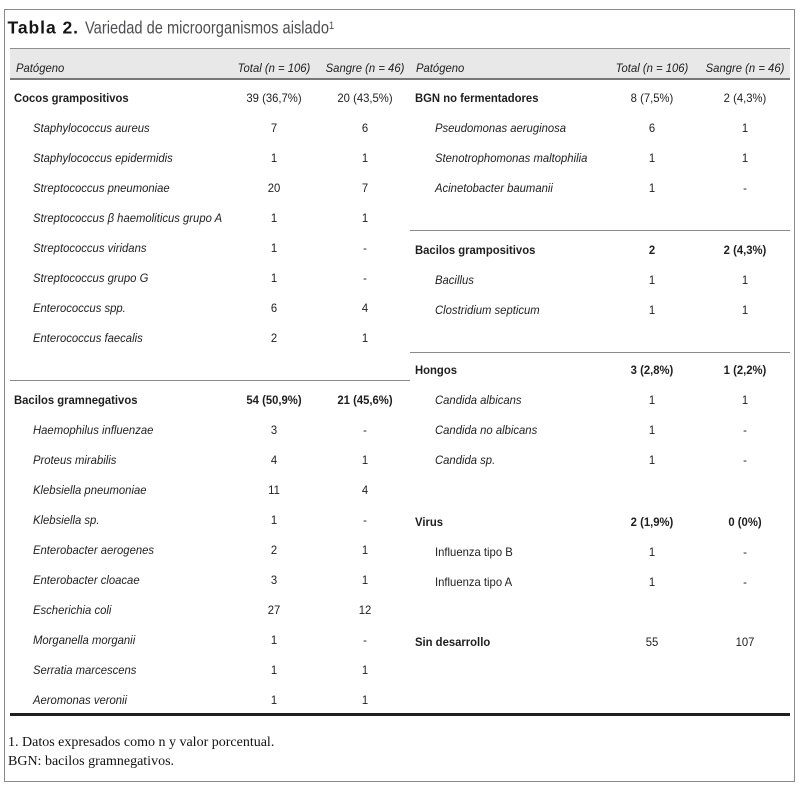 The image size is (800, 800). What do you see at coordinates (486, 430) in the screenshot?
I see `pathogen-cell-text: Candida no albicans` at bounding box center [486, 430].